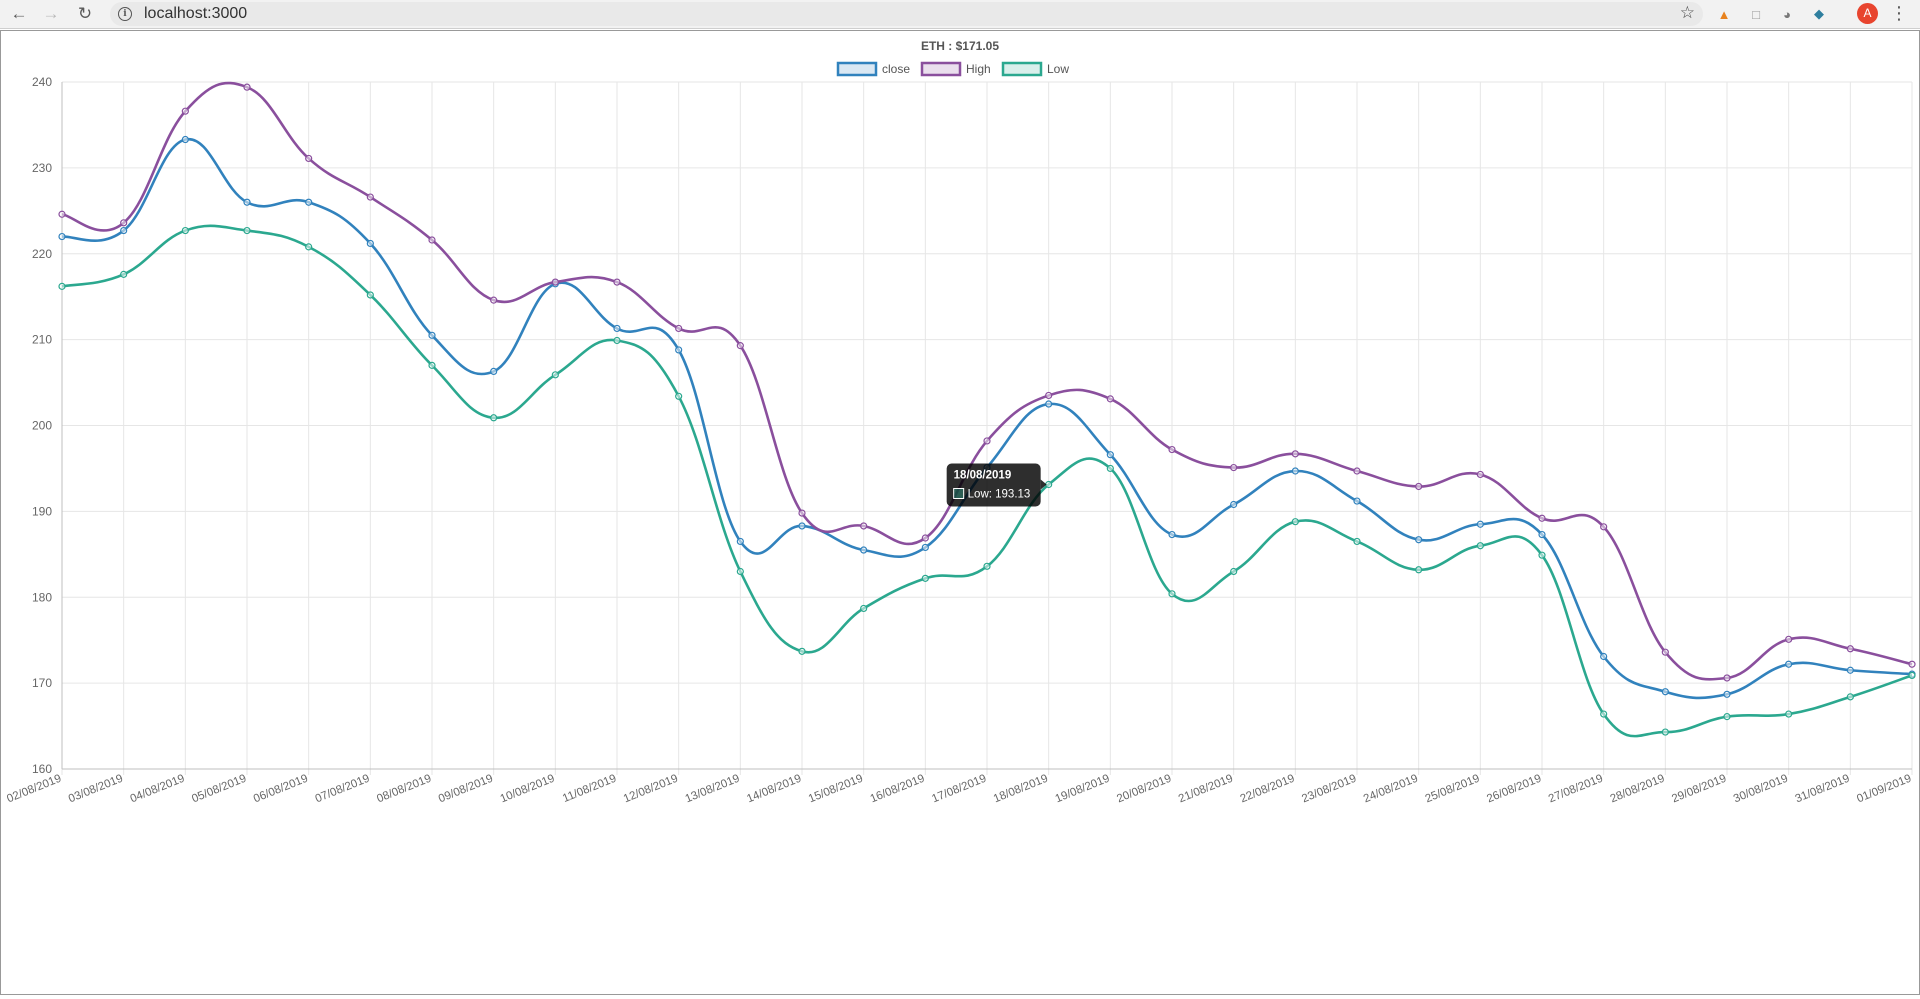 The width and height of the screenshot is (1920, 999). I want to click on profile-avatar: A, so click(1867, 13).